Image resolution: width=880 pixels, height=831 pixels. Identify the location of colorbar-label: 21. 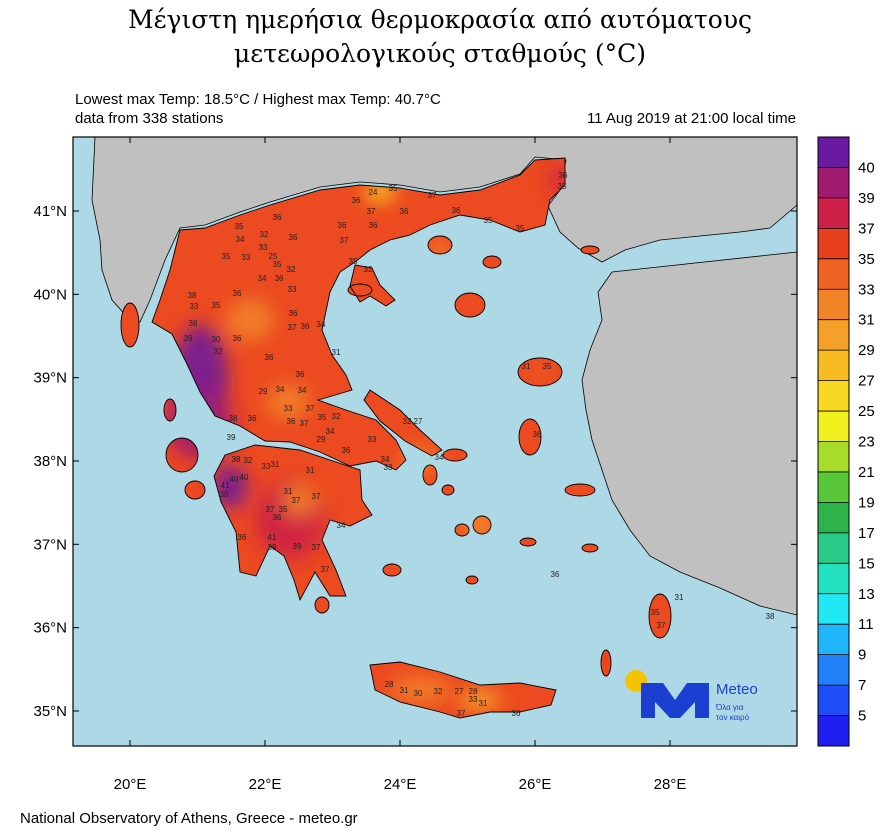
(866, 472).